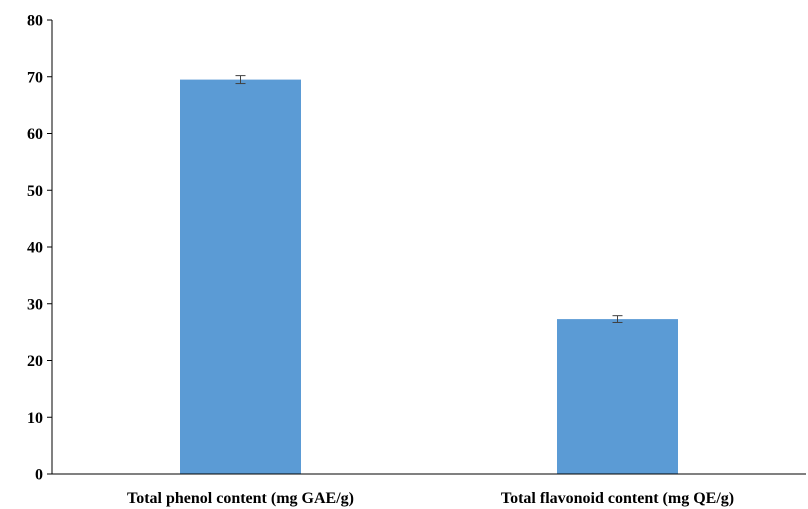 The width and height of the screenshot is (808, 509). Describe the element at coordinates (35, 248) in the screenshot. I see `y-tick-label-4: 40` at that location.